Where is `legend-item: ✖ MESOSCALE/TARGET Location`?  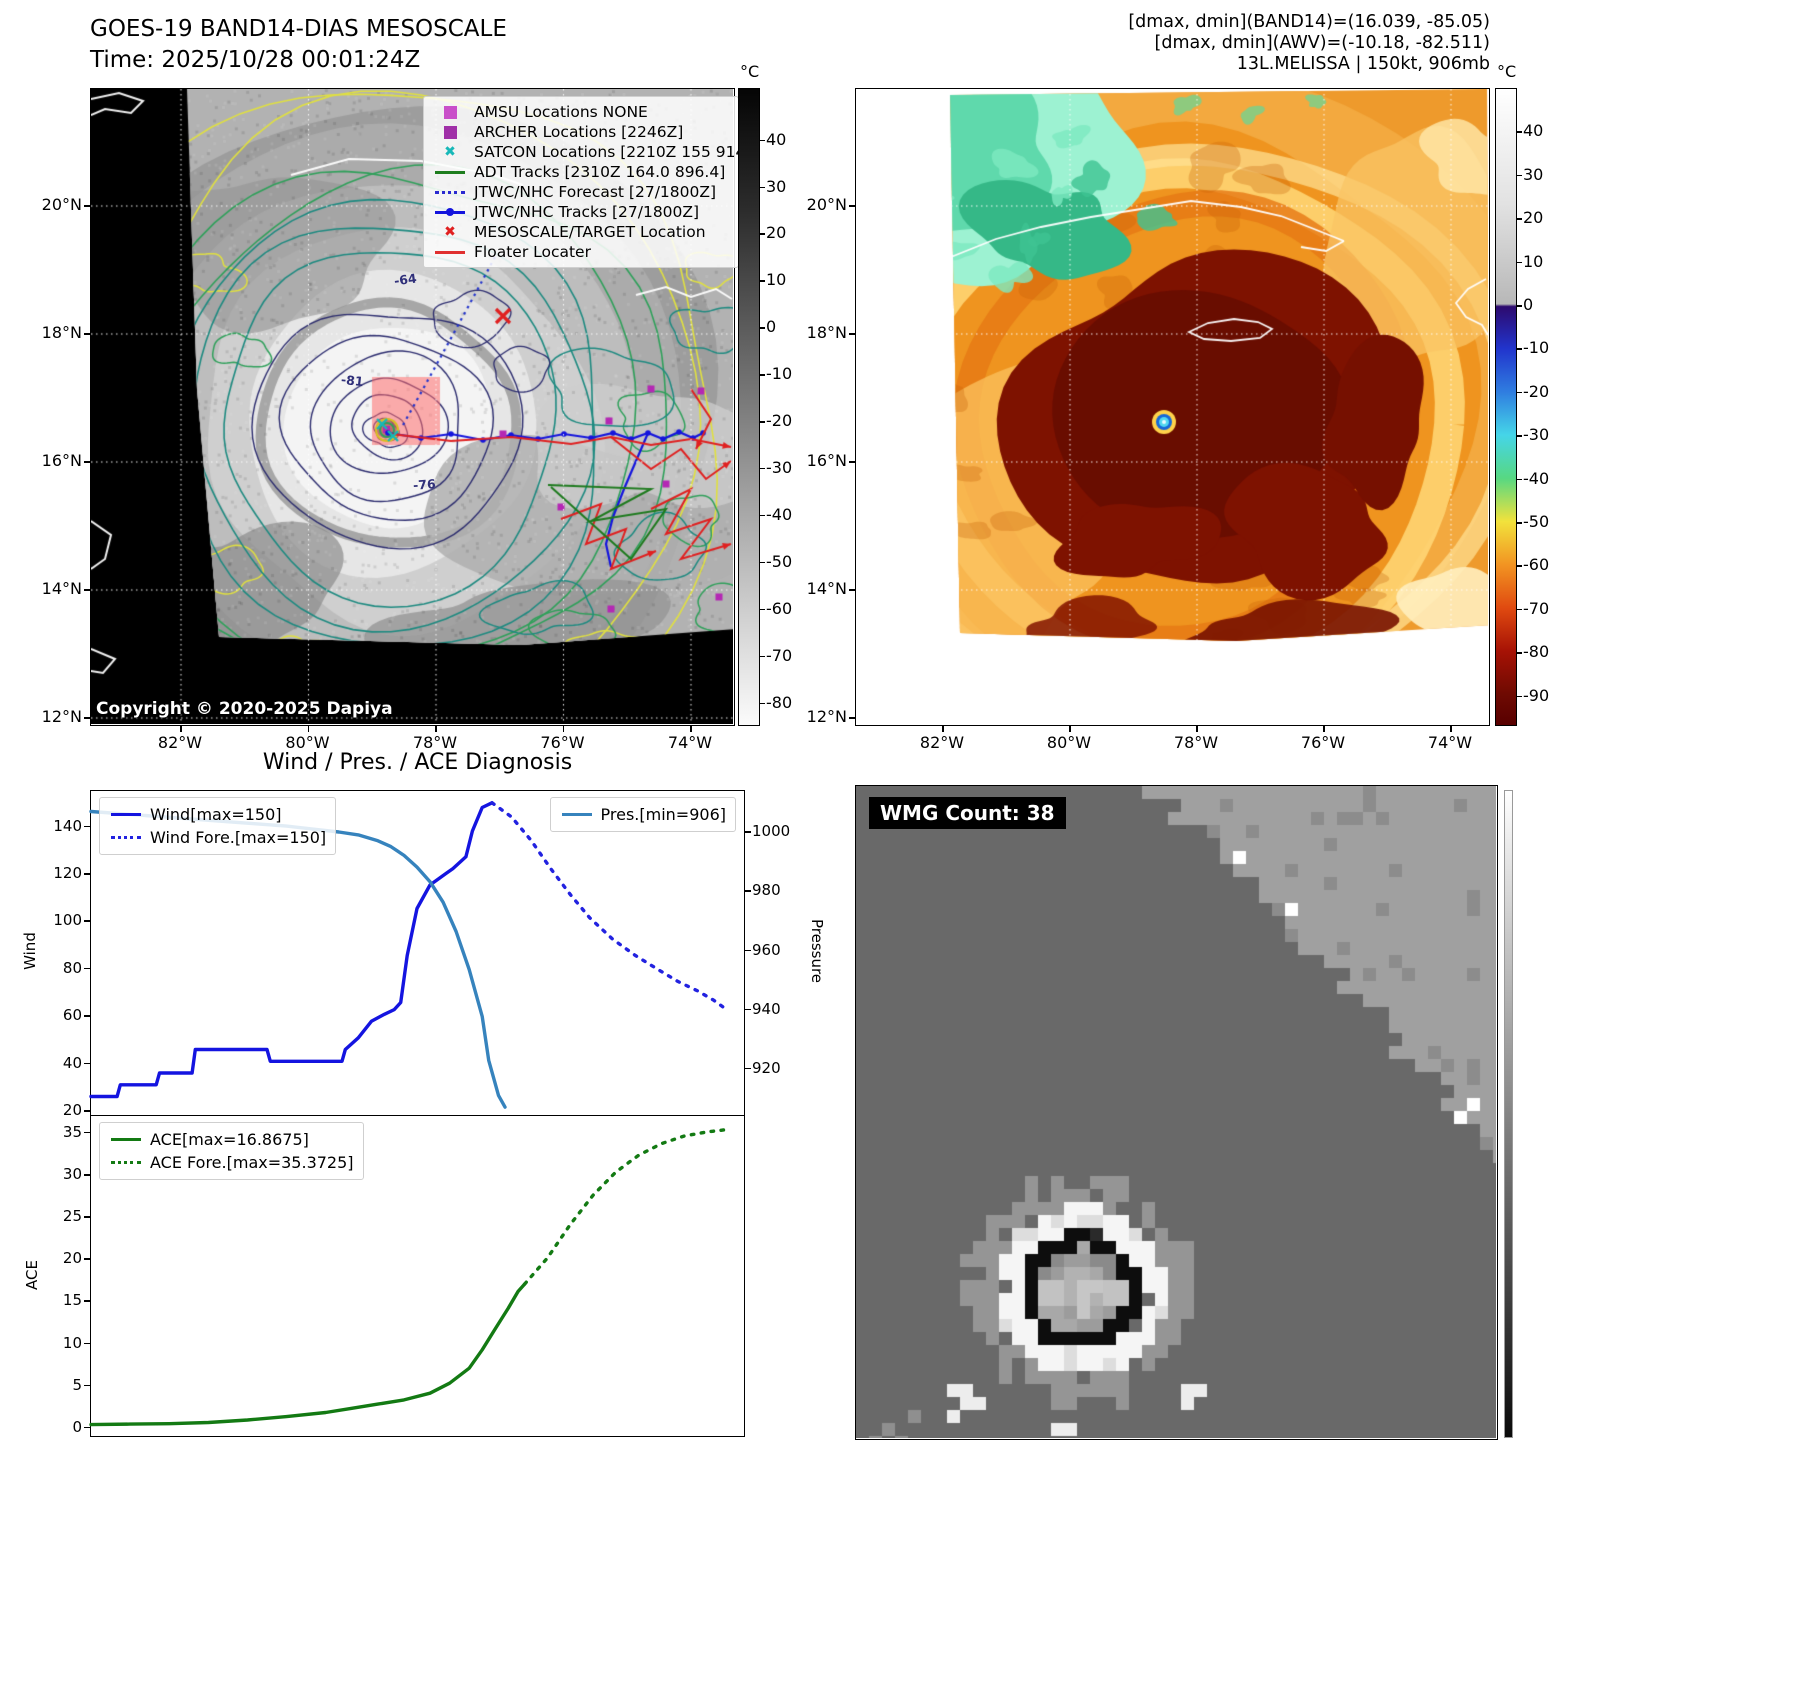
legend-item: ✖ MESOSCALE/TARGET Location is located at coordinates (581, 232).